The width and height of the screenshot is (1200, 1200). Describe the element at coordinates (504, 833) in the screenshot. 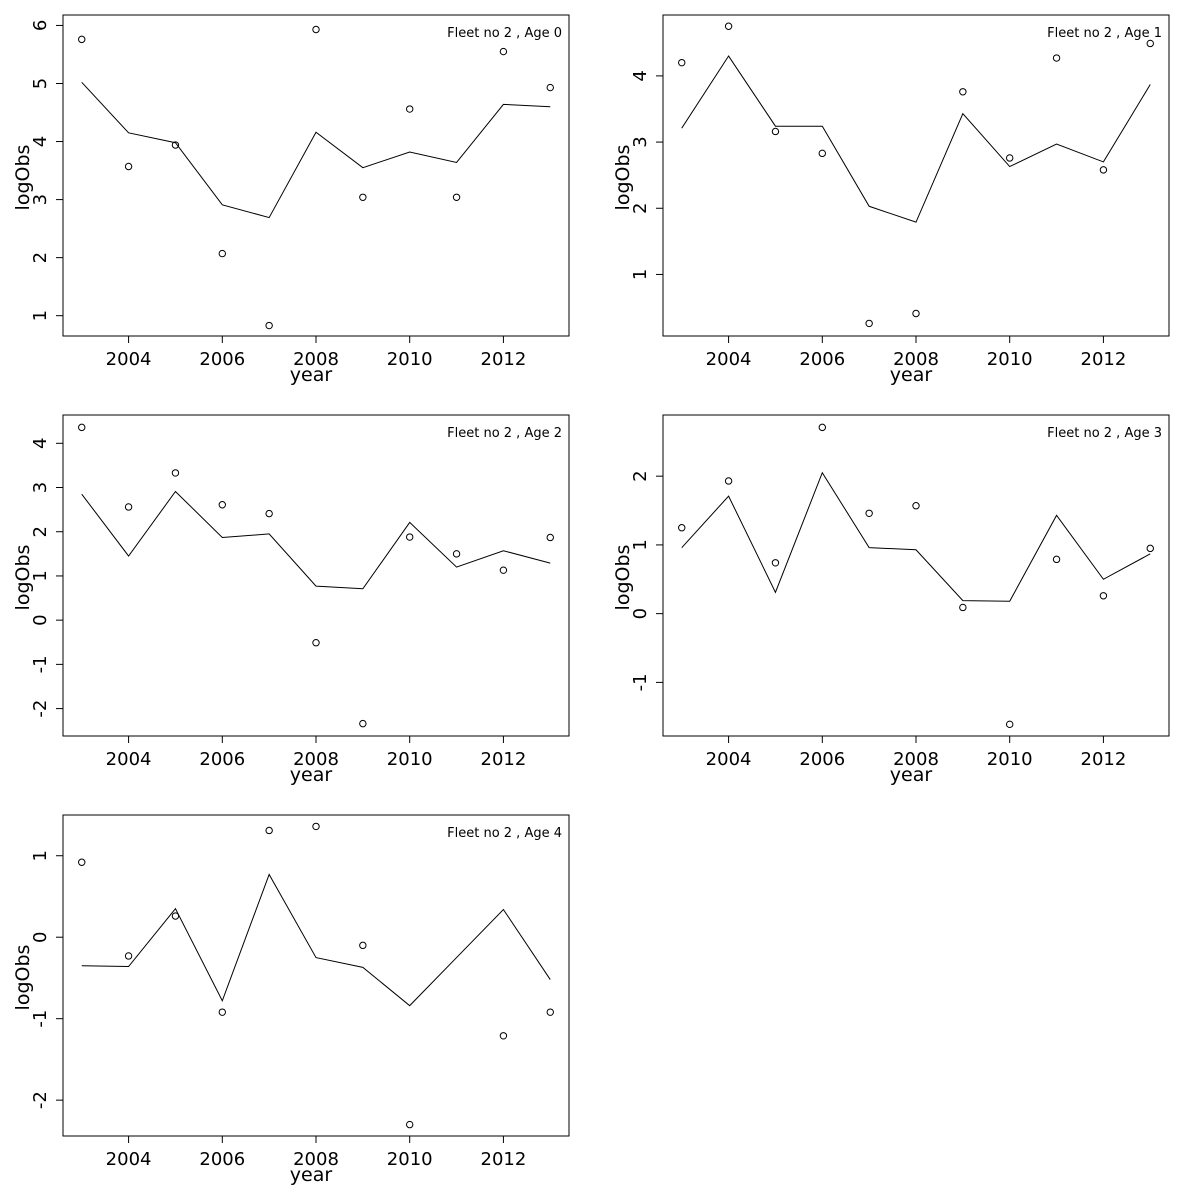

I see `panel-title: Fleet no 2 , Age 4` at that location.